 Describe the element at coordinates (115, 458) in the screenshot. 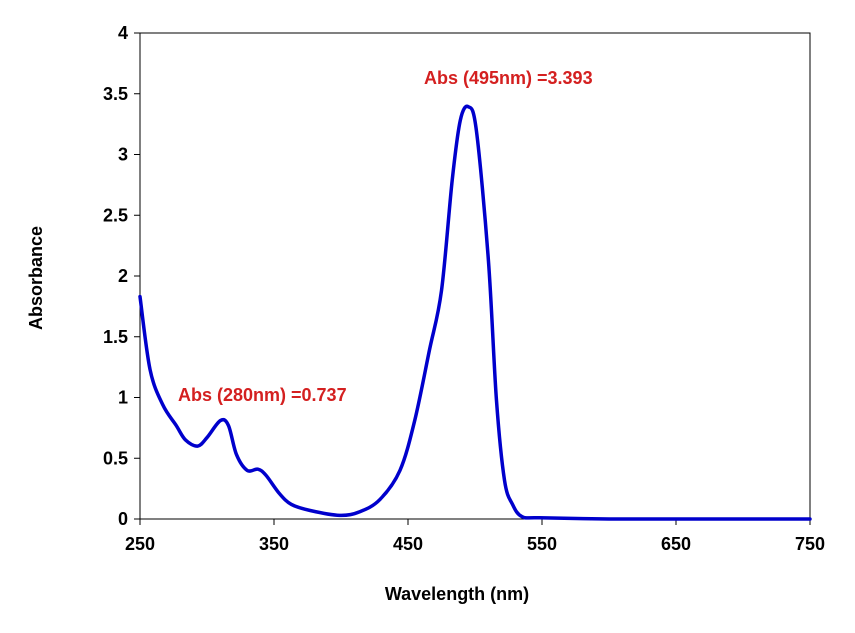

I see `y-tick-label: 0.5` at that location.